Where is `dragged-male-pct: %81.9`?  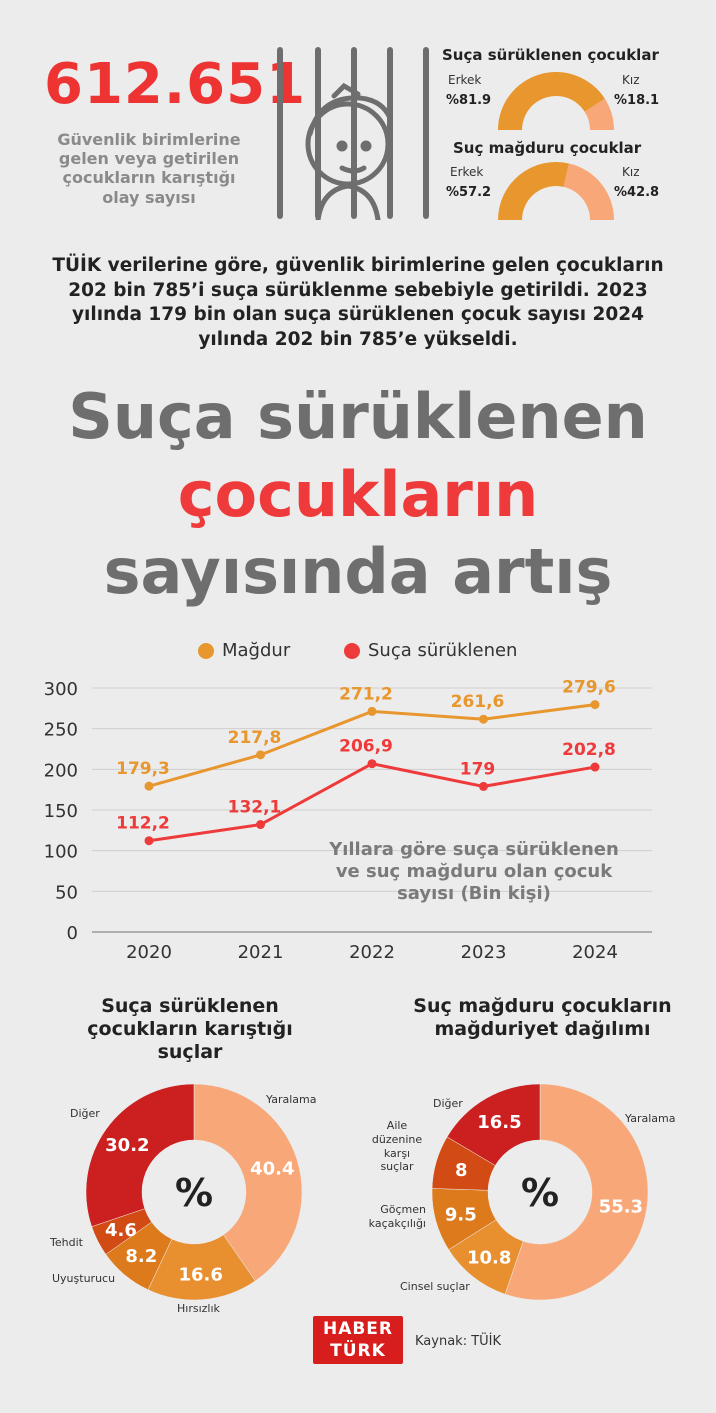 dragged-male-pct: %81.9 is located at coordinates (469, 100).